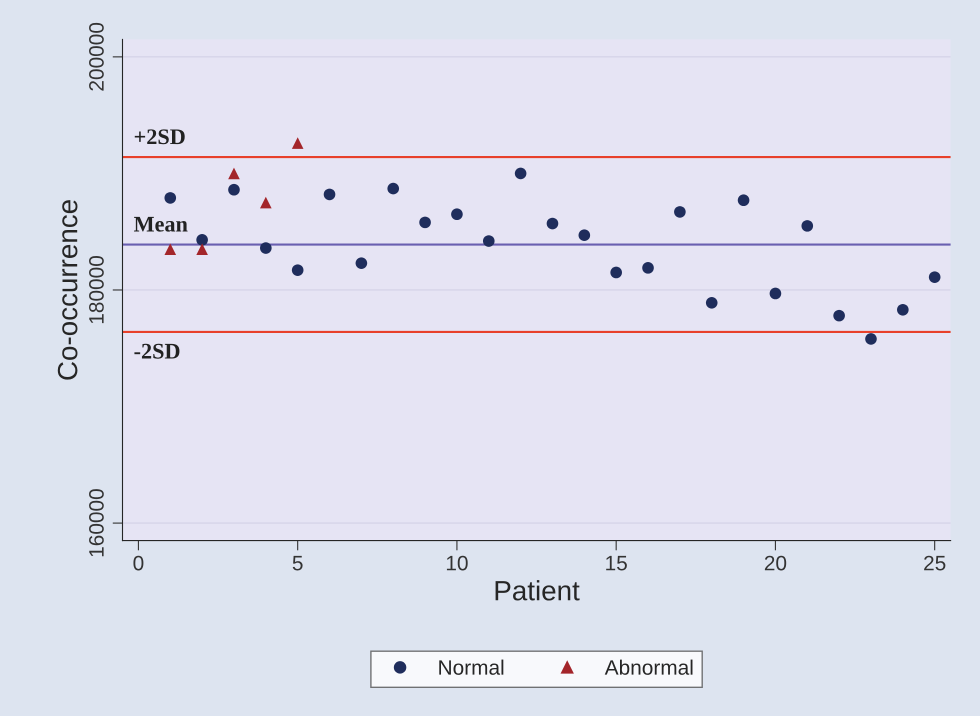 This screenshot has height=716, width=980. What do you see at coordinates (775, 563) in the screenshot?
I see `x-tick-label: 20` at bounding box center [775, 563].